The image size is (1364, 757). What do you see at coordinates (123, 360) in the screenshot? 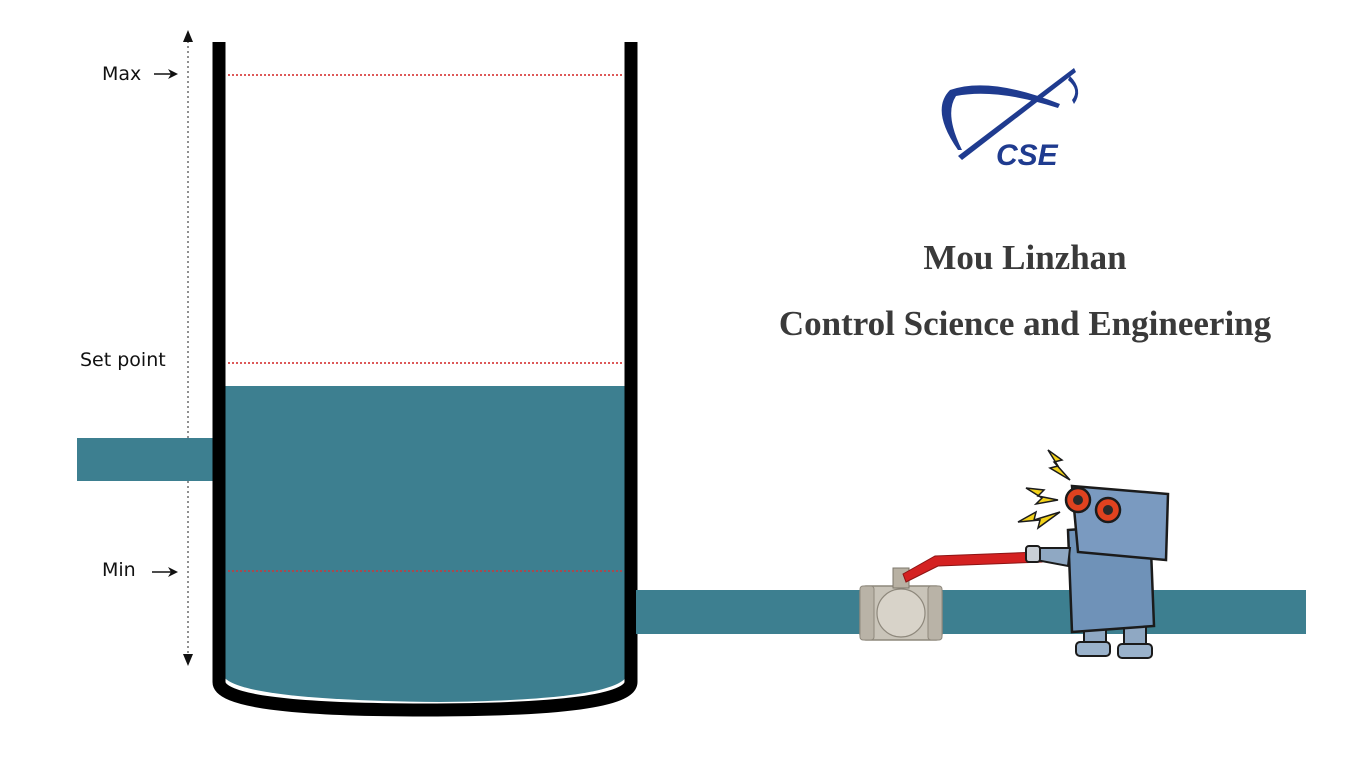
I see `set-point-label: Set point` at bounding box center [123, 360].